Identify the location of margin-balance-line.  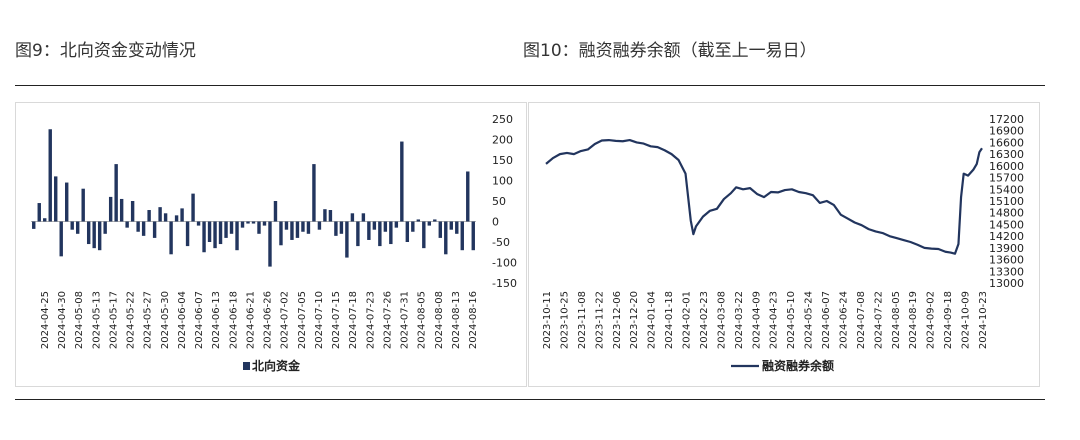
(764, 196).